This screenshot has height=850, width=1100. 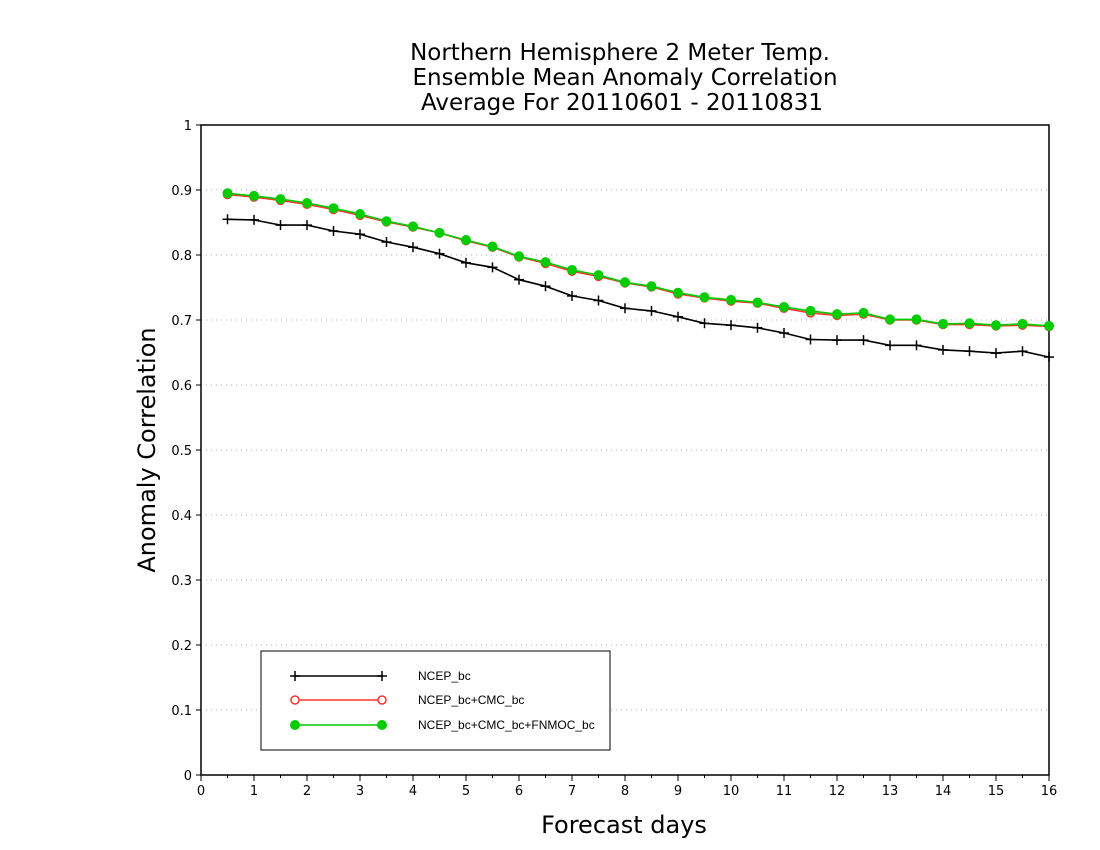 What do you see at coordinates (442, 725) in the screenshot?
I see `legend-item: NCEP_bc+CMC_bc+FNMOC_bc` at bounding box center [442, 725].